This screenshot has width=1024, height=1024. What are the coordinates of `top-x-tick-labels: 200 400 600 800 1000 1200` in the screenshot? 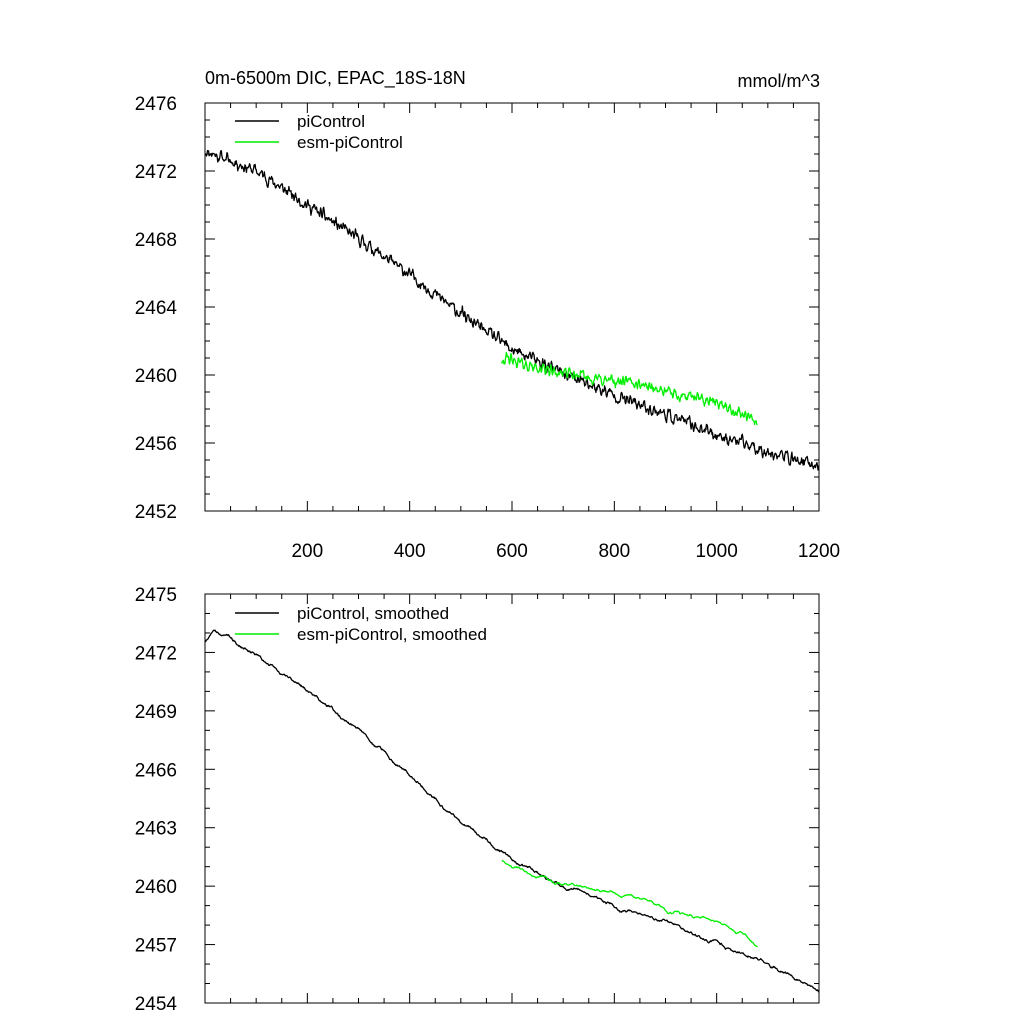 It's located at (565, 551).